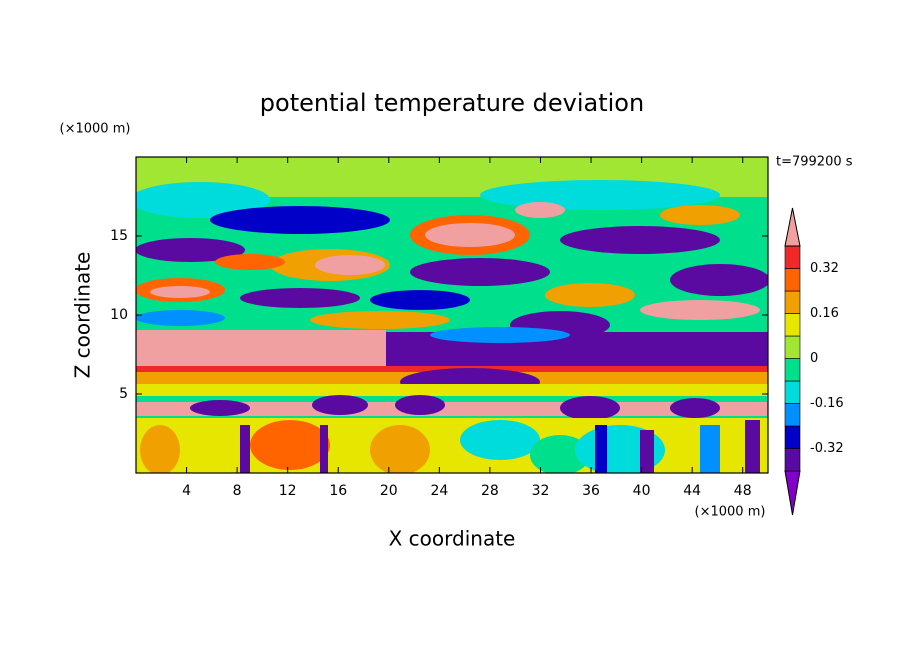 The height and width of the screenshot is (658, 904). I want to click on x-tick-label: 4, so click(186, 491).